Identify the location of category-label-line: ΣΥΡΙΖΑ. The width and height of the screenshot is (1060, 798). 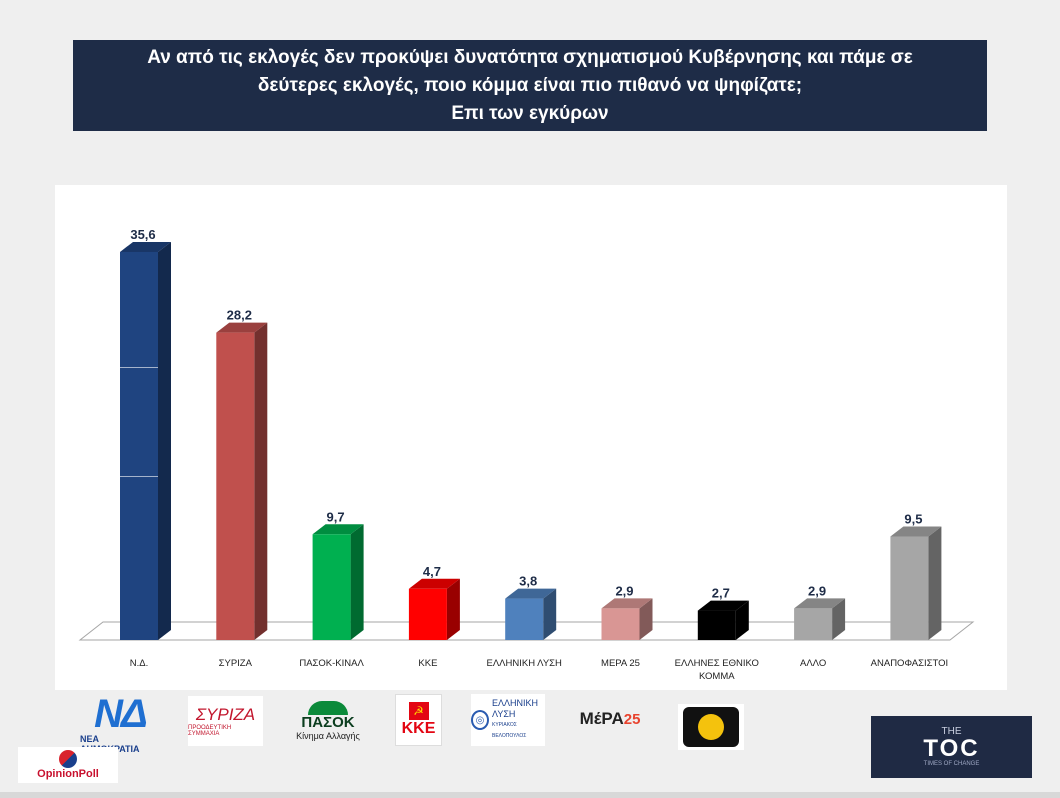
(236, 663).